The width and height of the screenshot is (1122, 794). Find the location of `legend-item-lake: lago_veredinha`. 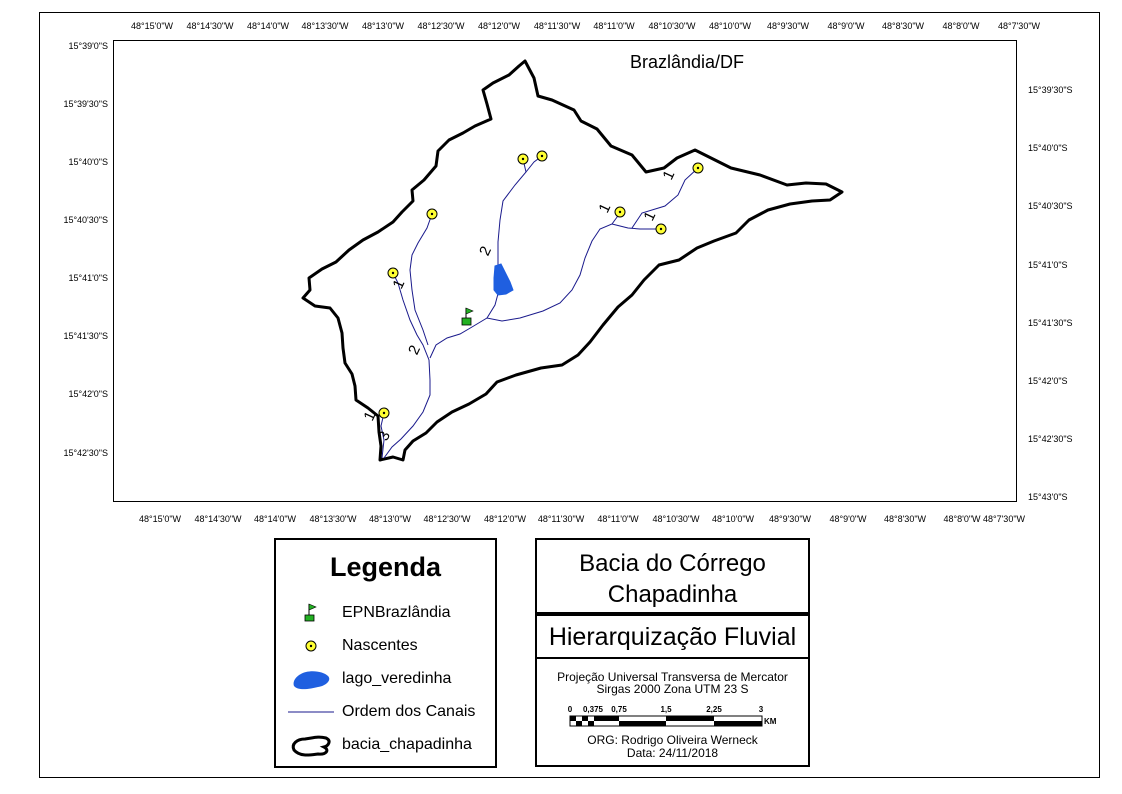

legend-item-lake: lago_veredinha is located at coordinates (388, 679).